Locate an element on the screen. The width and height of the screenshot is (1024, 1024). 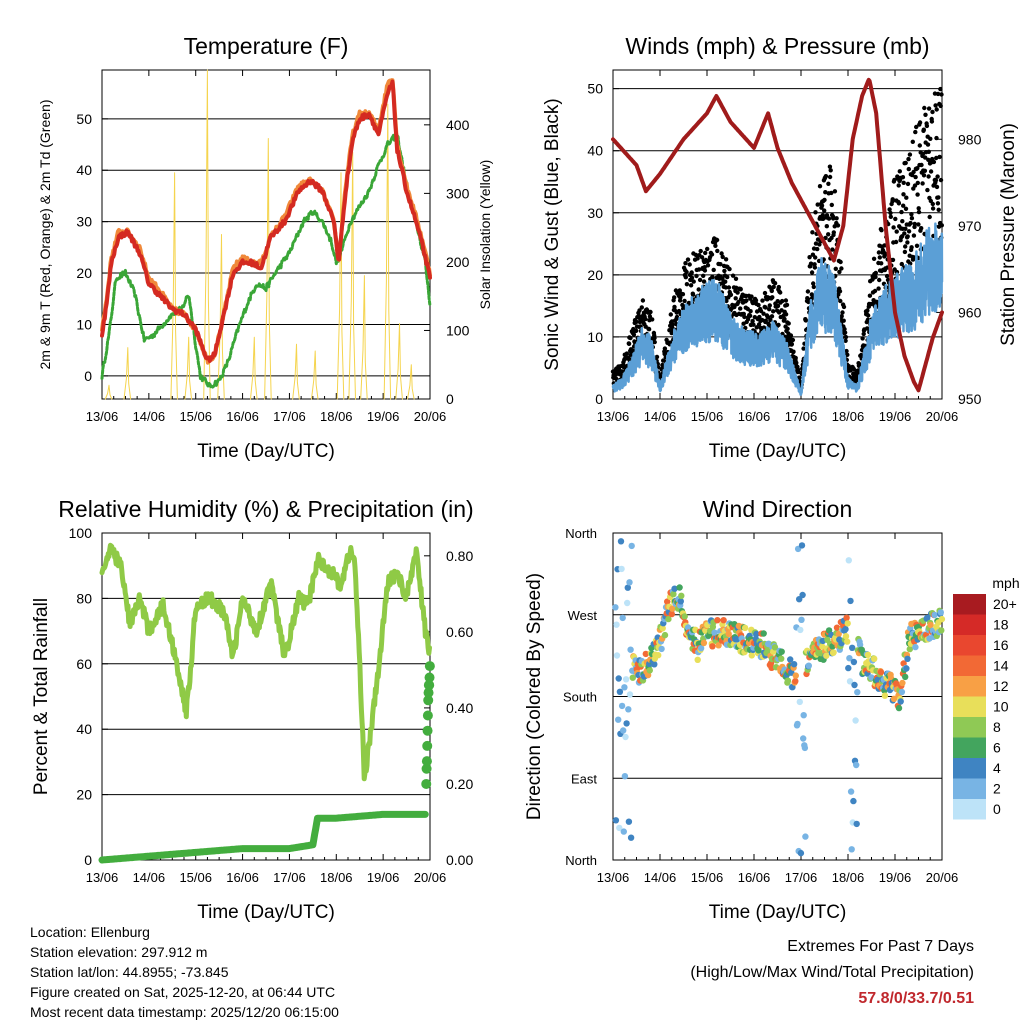
panel3-xlabel: Time (Day/UTC) is located at coordinates (266, 912).